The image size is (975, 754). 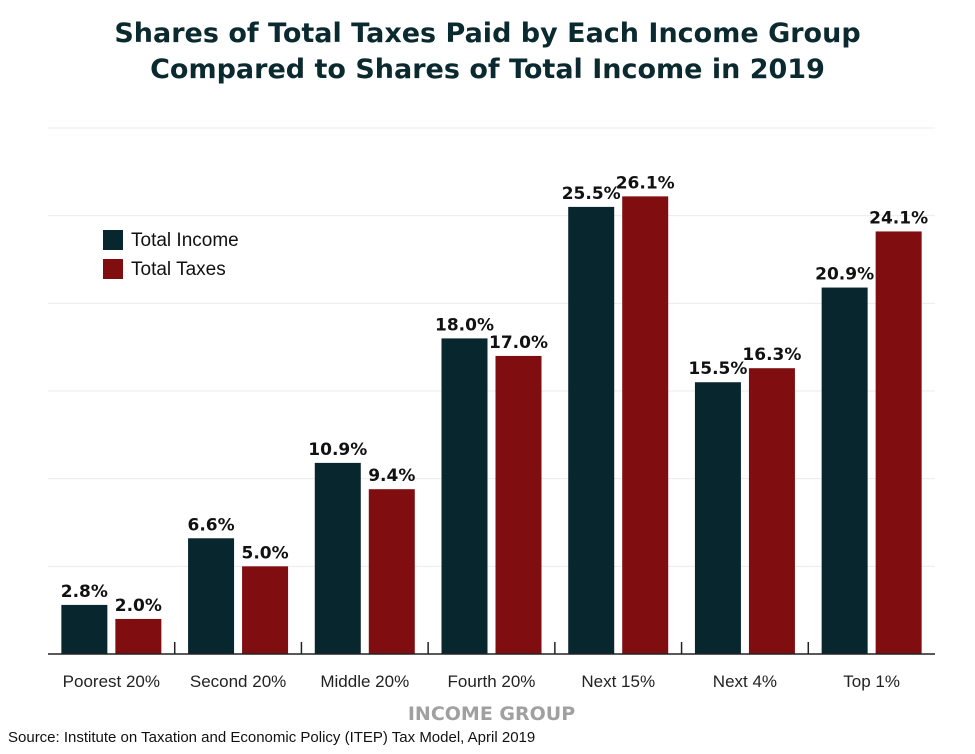 What do you see at coordinates (491, 714) in the screenshot?
I see `x-axis-title: INCOME GROUP` at bounding box center [491, 714].